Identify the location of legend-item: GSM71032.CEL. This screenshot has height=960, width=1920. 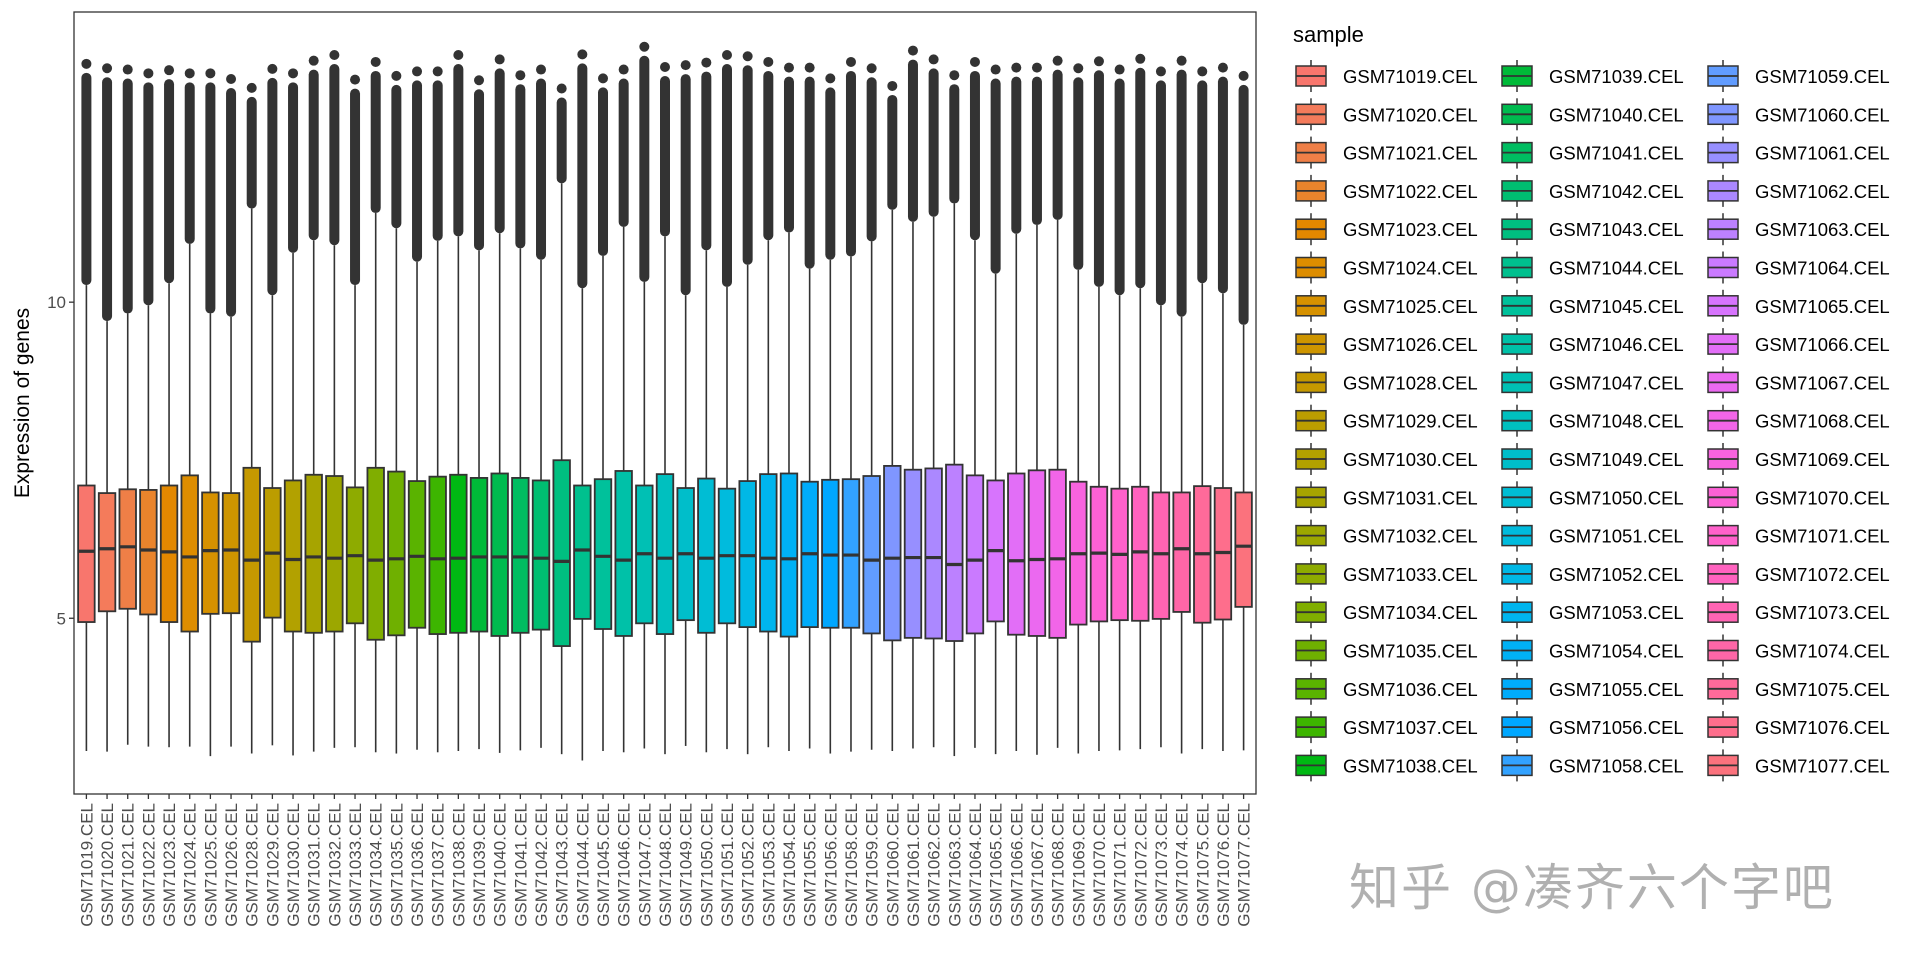
(1386, 535).